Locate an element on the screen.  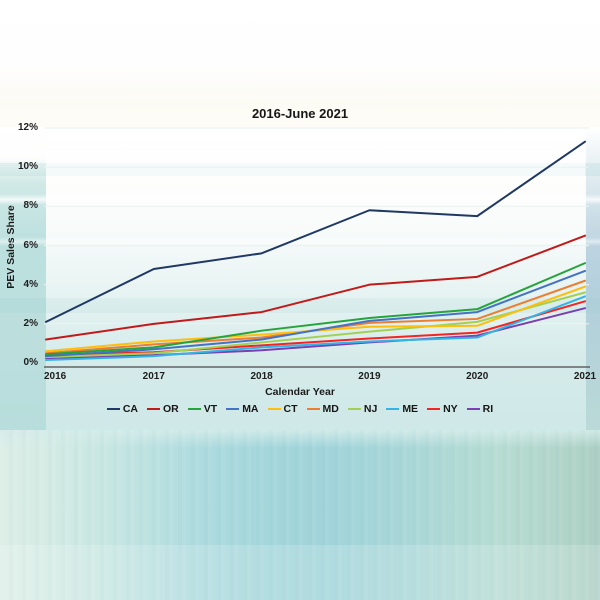
legend-item-RI: RI is located at coordinates (480, 409).